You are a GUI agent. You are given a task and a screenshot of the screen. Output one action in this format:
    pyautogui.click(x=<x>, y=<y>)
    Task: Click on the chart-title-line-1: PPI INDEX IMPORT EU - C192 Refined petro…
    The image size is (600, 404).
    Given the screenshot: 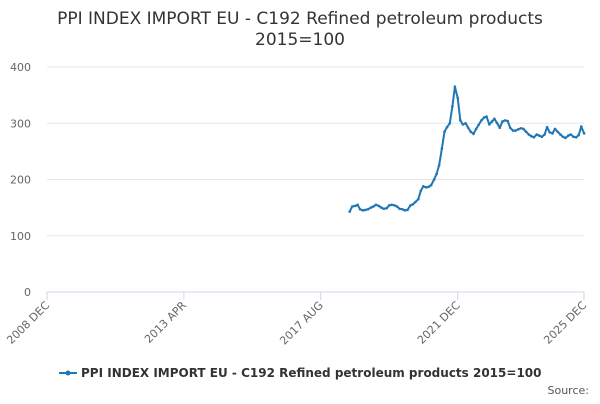 What is the action you would take?
    pyautogui.click(x=300, y=19)
    